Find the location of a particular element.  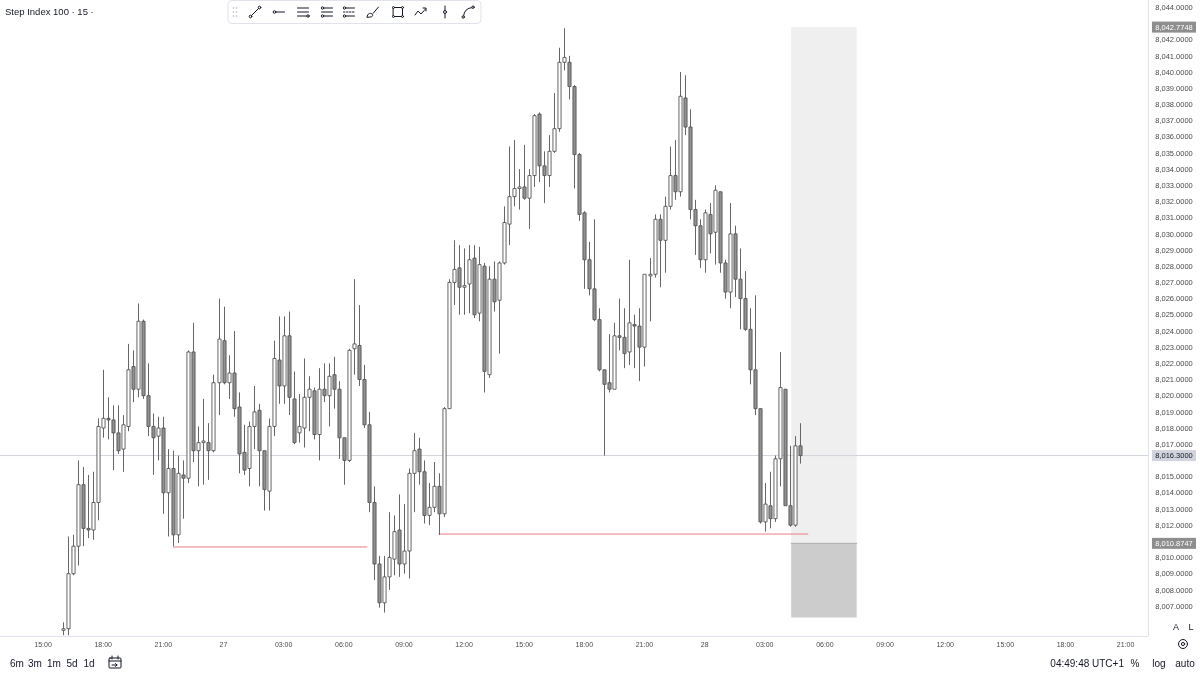

text: 6m is located at coordinates (17, 663).